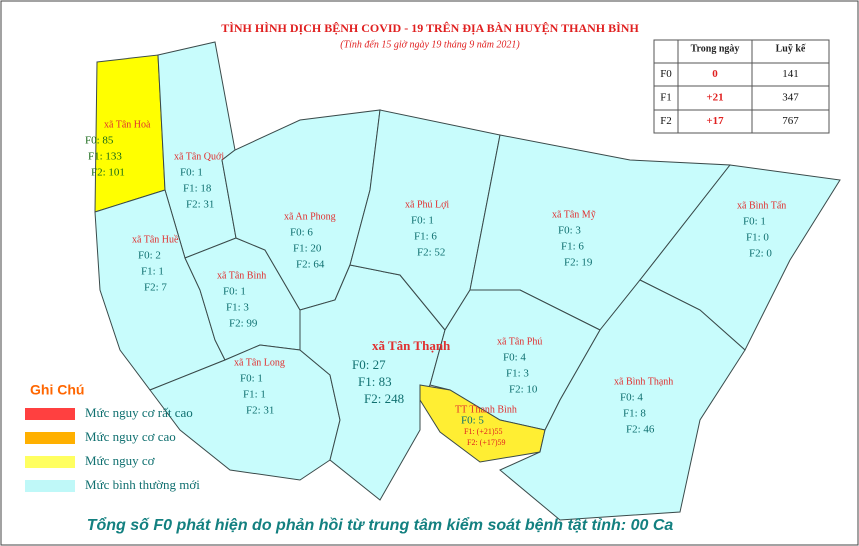  Describe the element at coordinates (574, 214) in the screenshot. I see `region-name: xã Tân Mỹ` at that location.